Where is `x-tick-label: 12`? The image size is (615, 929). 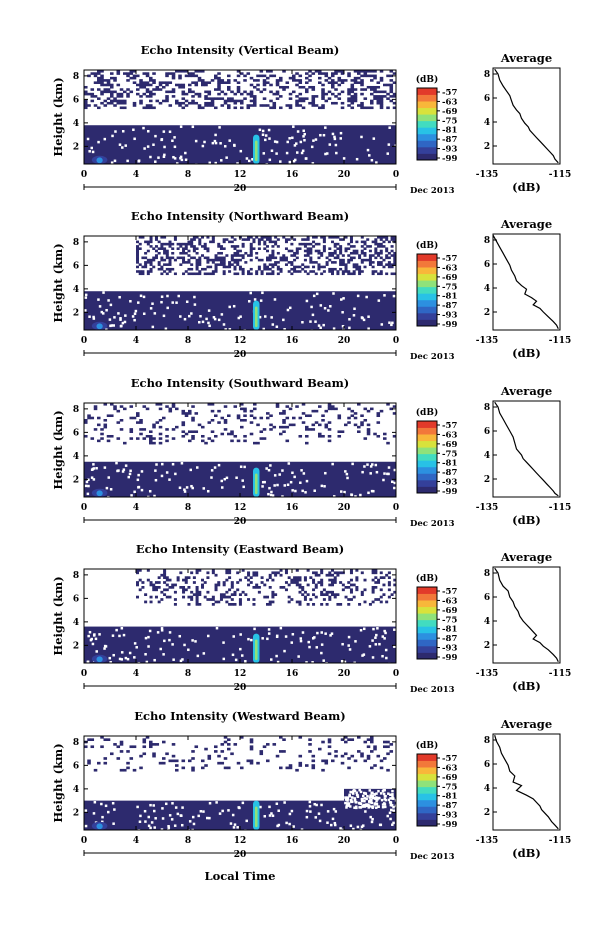
x-tick-label: 12 is located at coordinates (240, 674).